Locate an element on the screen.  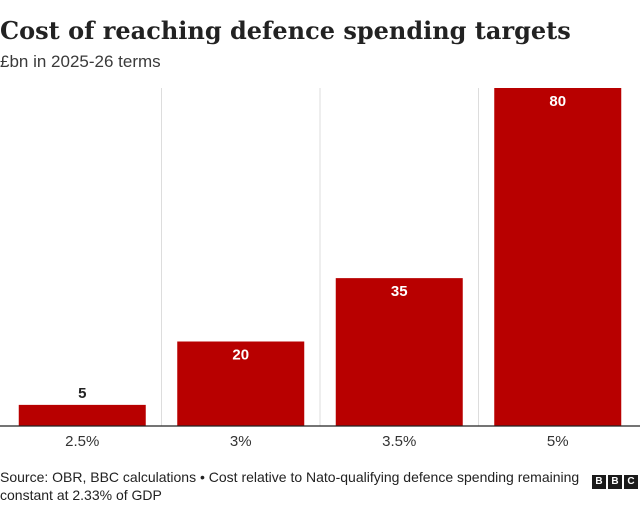
data-label: 5 is located at coordinates (82, 393).